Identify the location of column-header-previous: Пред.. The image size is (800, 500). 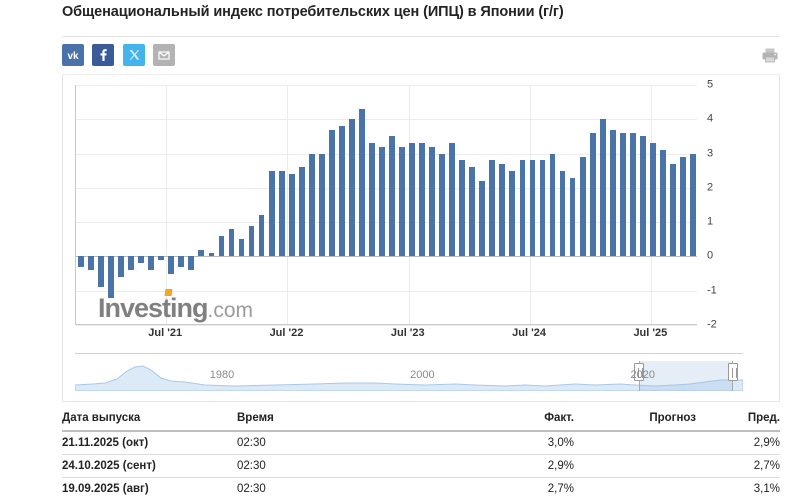
(741, 421).